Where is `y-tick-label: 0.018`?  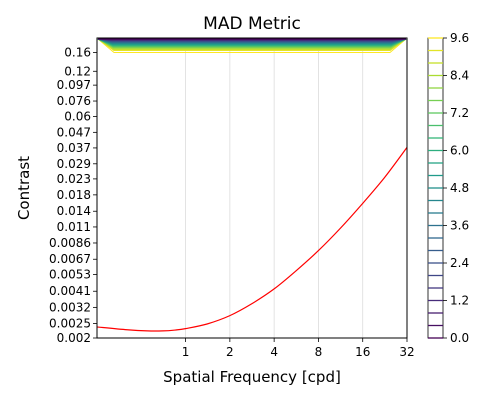 y-tick-label: 0.018 is located at coordinates (74, 195).